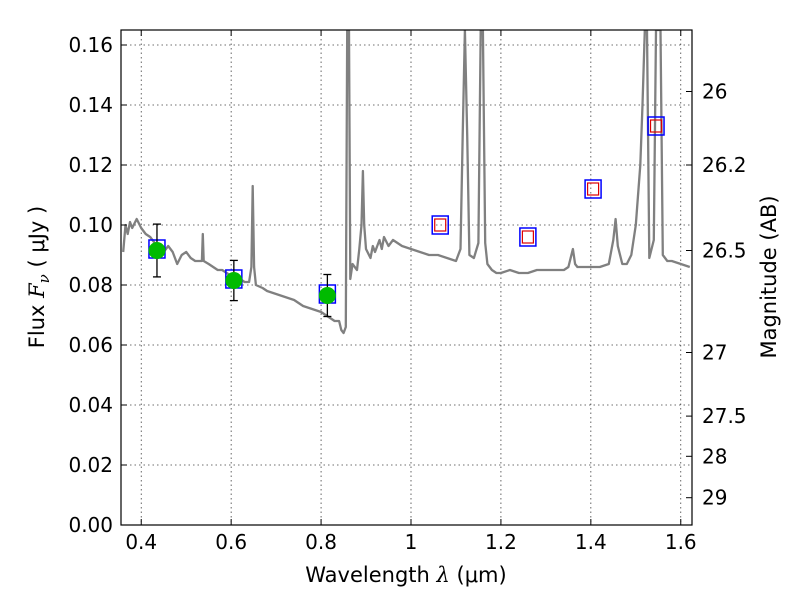 The width and height of the screenshot is (800, 600). Describe the element at coordinates (724, 251) in the screenshot. I see `right-tick-label: 26.5` at that location.